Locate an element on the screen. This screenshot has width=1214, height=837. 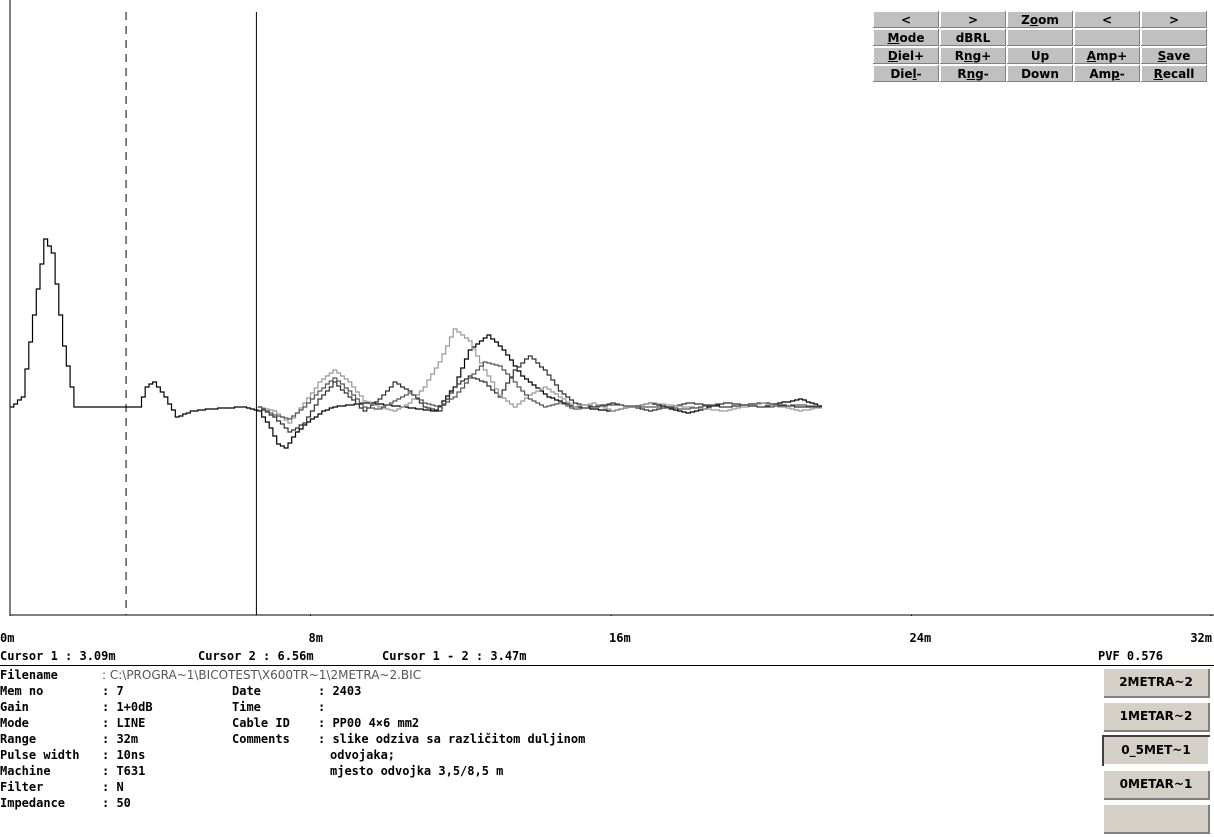
x-tick-label-1: 8m is located at coordinates (315, 638).